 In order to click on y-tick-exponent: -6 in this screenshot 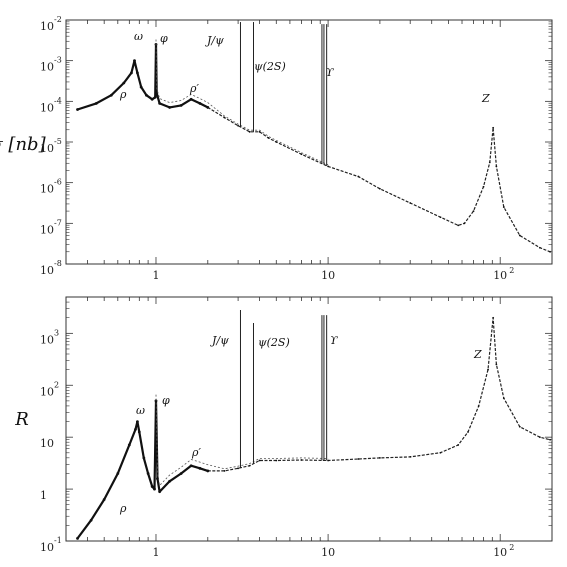, I will do `click(58, 182)`.